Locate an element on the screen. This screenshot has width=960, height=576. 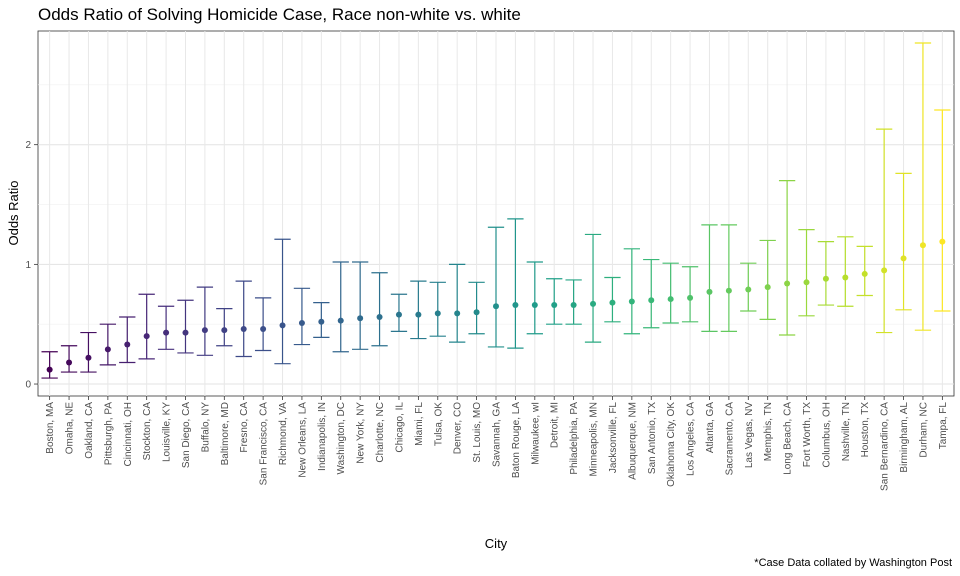
y-axis-ticks: 0 1 2 is located at coordinates (31, 265).